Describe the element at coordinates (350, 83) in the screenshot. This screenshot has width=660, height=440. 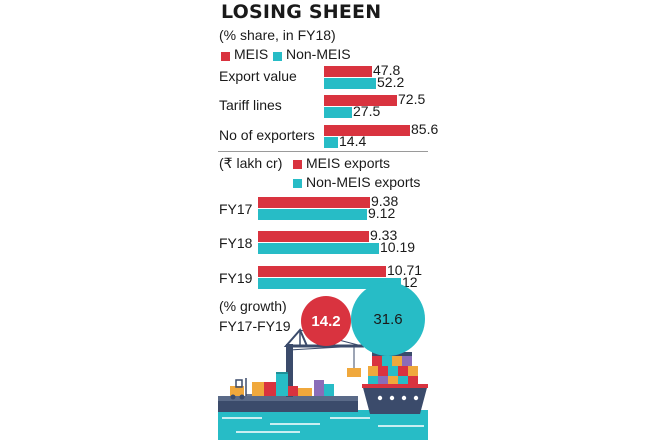
I see `chart1-bar-non-meis-export-value` at that location.